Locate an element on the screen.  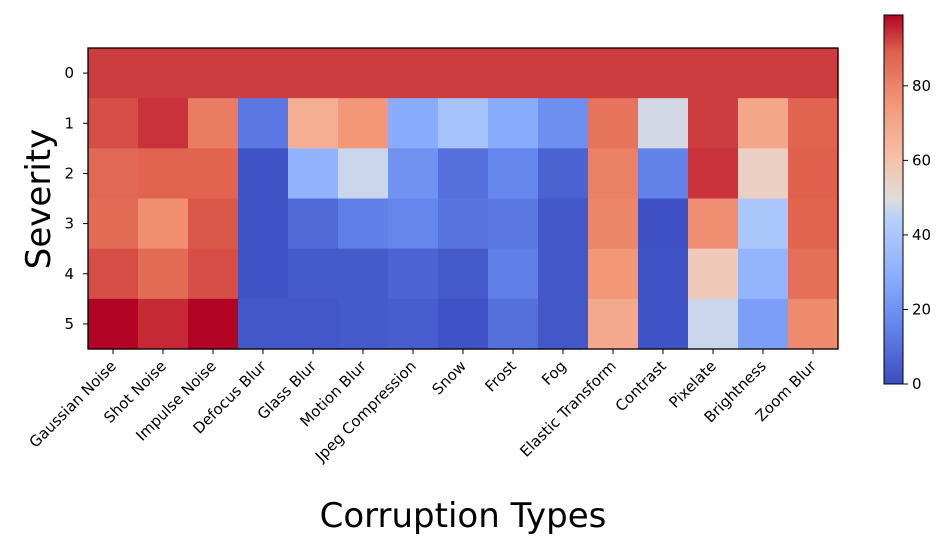
x-axis-title: Corruption Types is located at coordinates (463, 516).